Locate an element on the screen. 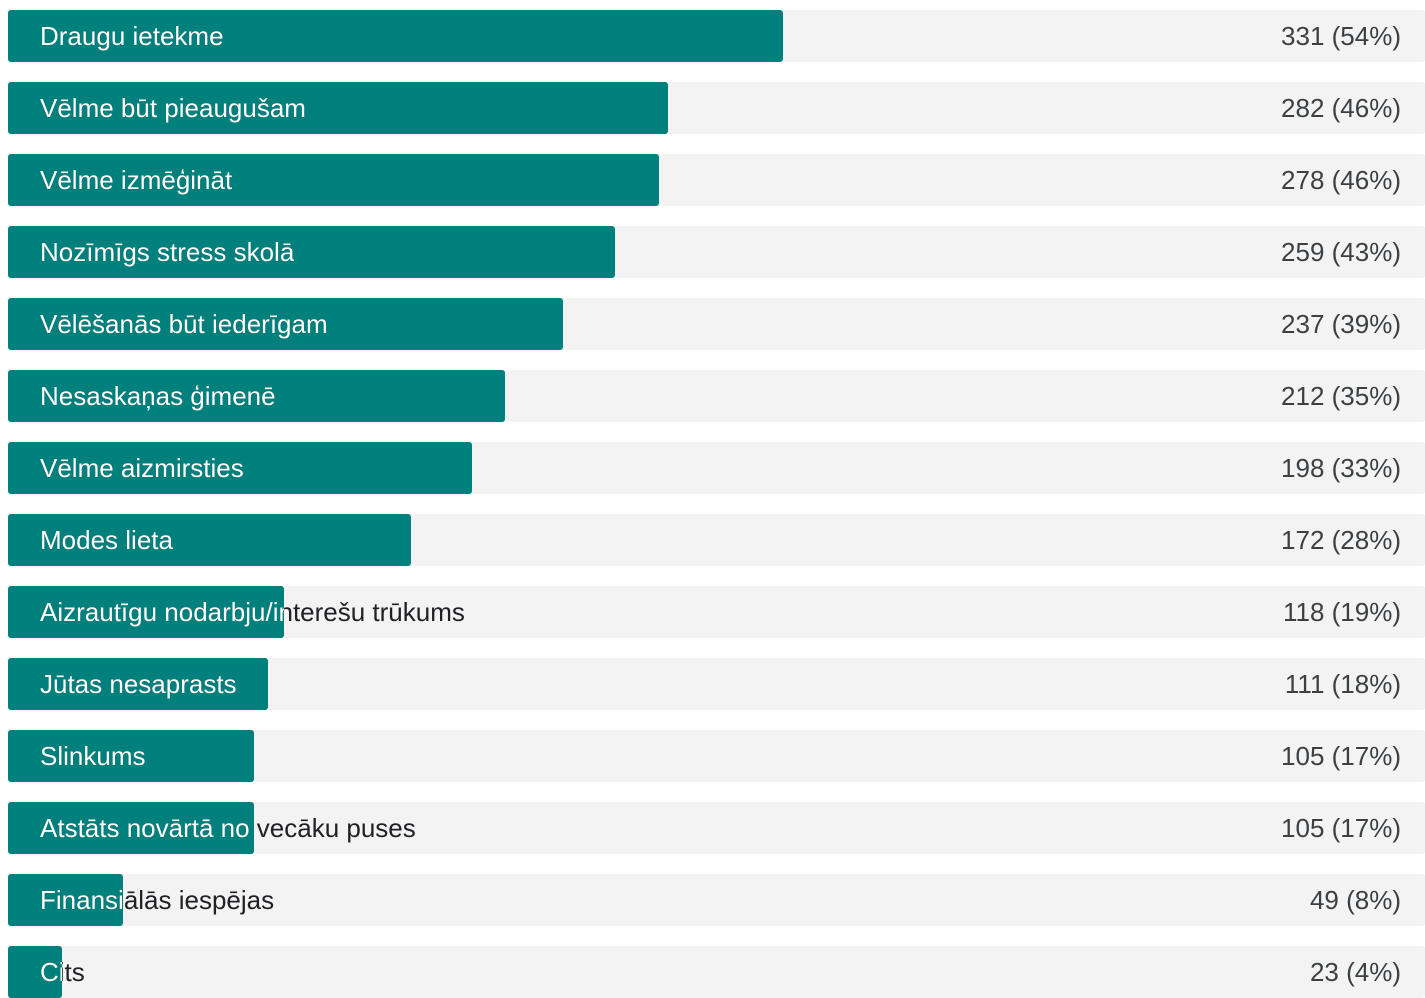  bar-label: Aizrautīgu nodarbju/interešu trūkums is located at coordinates (252, 612).